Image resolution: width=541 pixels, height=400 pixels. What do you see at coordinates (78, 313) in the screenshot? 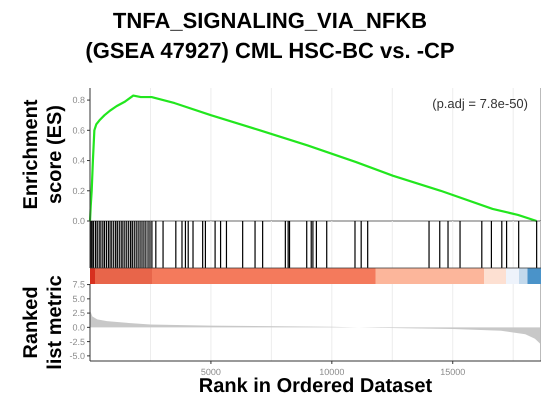
I see `y-tick-label: 2.5` at bounding box center [78, 313].